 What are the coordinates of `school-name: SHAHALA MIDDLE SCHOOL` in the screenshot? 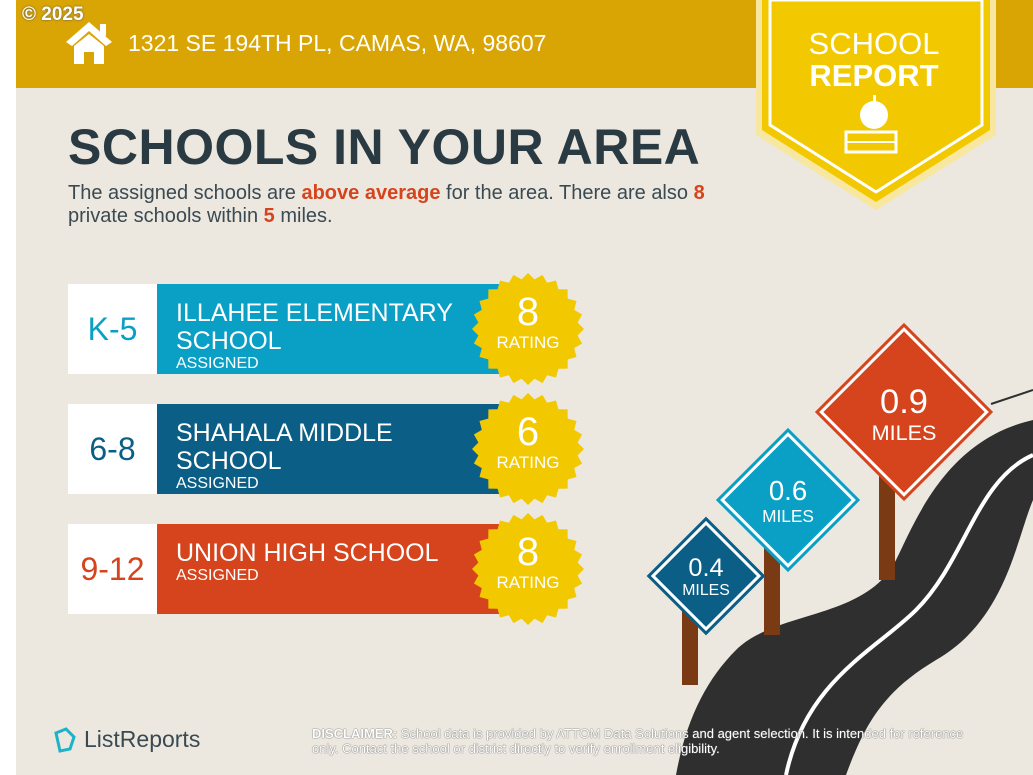 It's located at (284, 447).